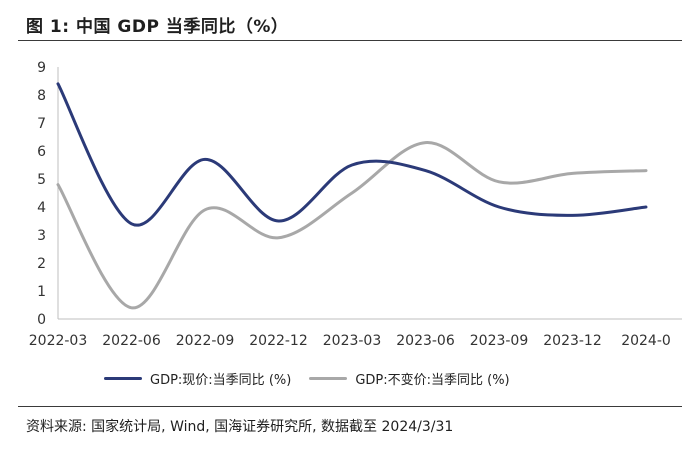  What do you see at coordinates (58, 341) in the screenshot?
I see `x-tick-label: 2022-03` at bounding box center [58, 341].